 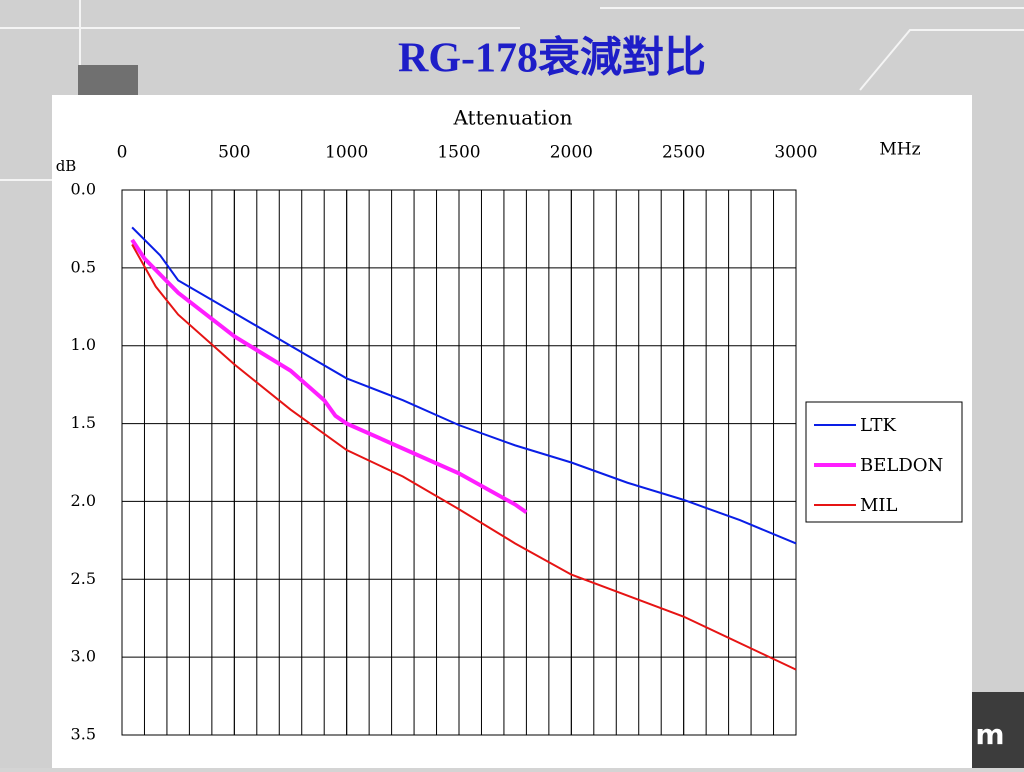 What do you see at coordinates (683, 153) in the screenshot?
I see `x-tick-label: 2500` at bounding box center [683, 153].